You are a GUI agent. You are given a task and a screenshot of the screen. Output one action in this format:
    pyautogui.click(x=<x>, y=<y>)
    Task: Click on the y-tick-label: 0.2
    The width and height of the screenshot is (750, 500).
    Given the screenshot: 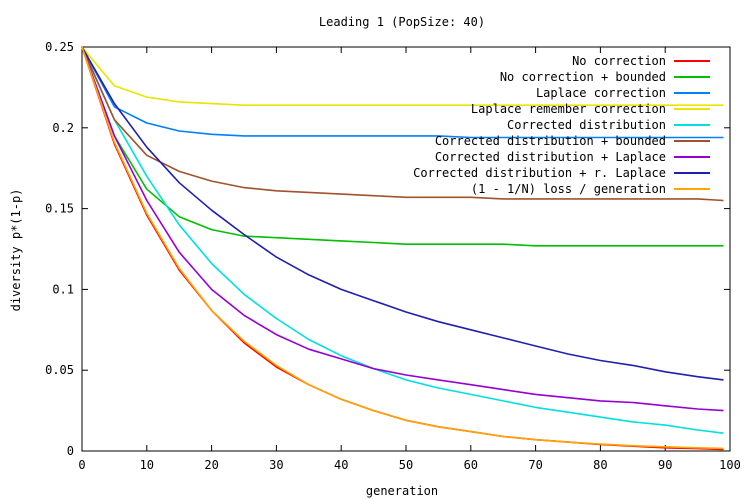 What is the action you would take?
    pyautogui.click(x=63, y=128)
    